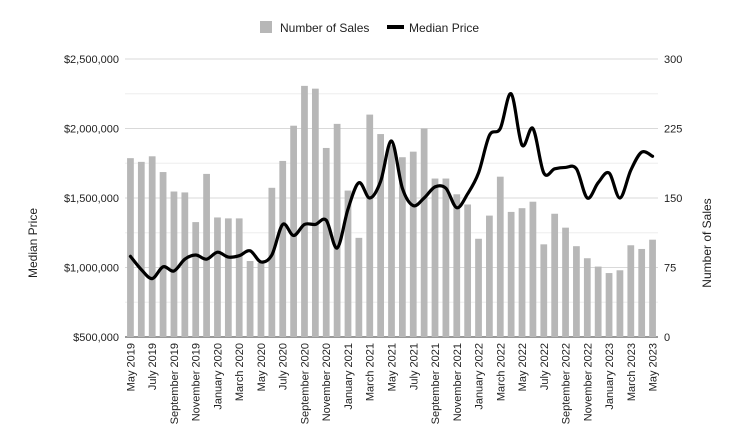 This screenshot has height=448, width=739. What do you see at coordinates (305, 383) in the screenshot?
I see `x-tick-label: September 2020` at bounding box center [305, 383].